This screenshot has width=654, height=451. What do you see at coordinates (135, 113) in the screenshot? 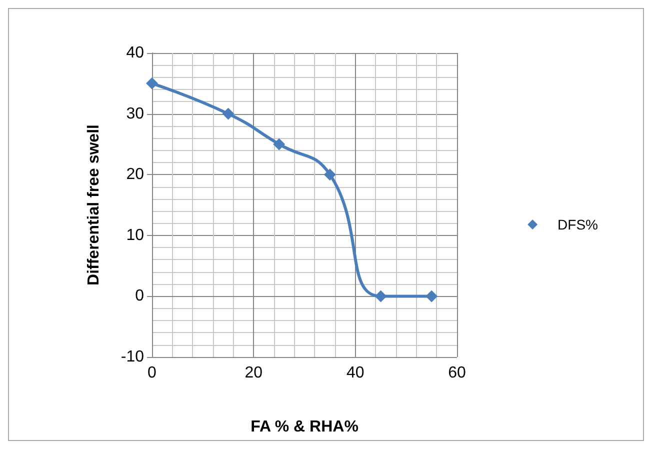
I see `y-tick-label: 30` at bounding box center [135, 113].